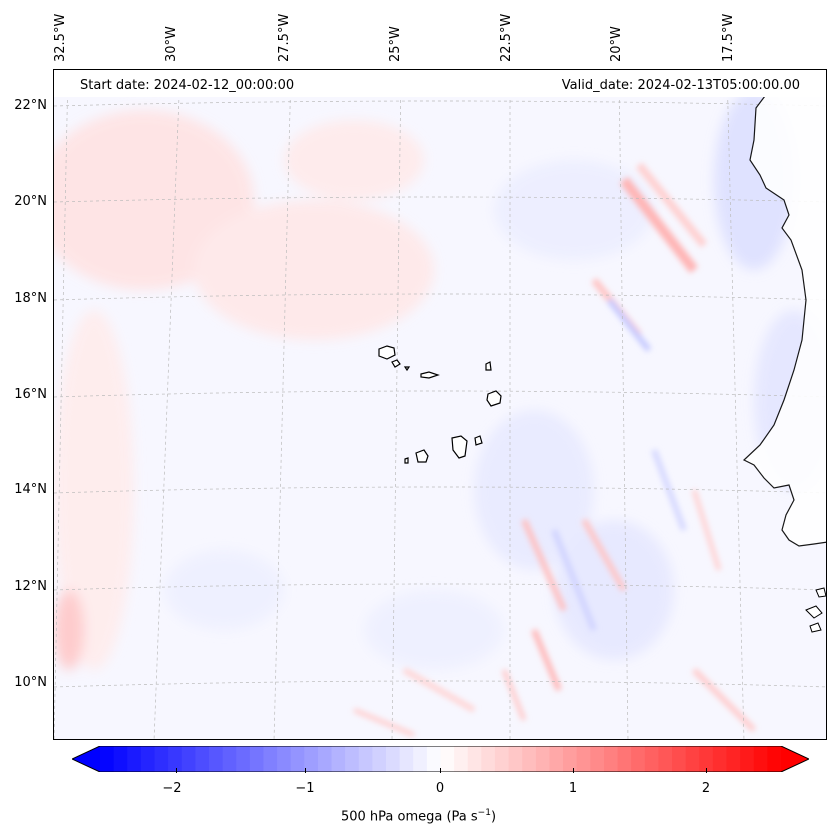  Describe the element at coordinates (493, 817) in the screenshot. I see `colorbar-label-close: )` at that location.